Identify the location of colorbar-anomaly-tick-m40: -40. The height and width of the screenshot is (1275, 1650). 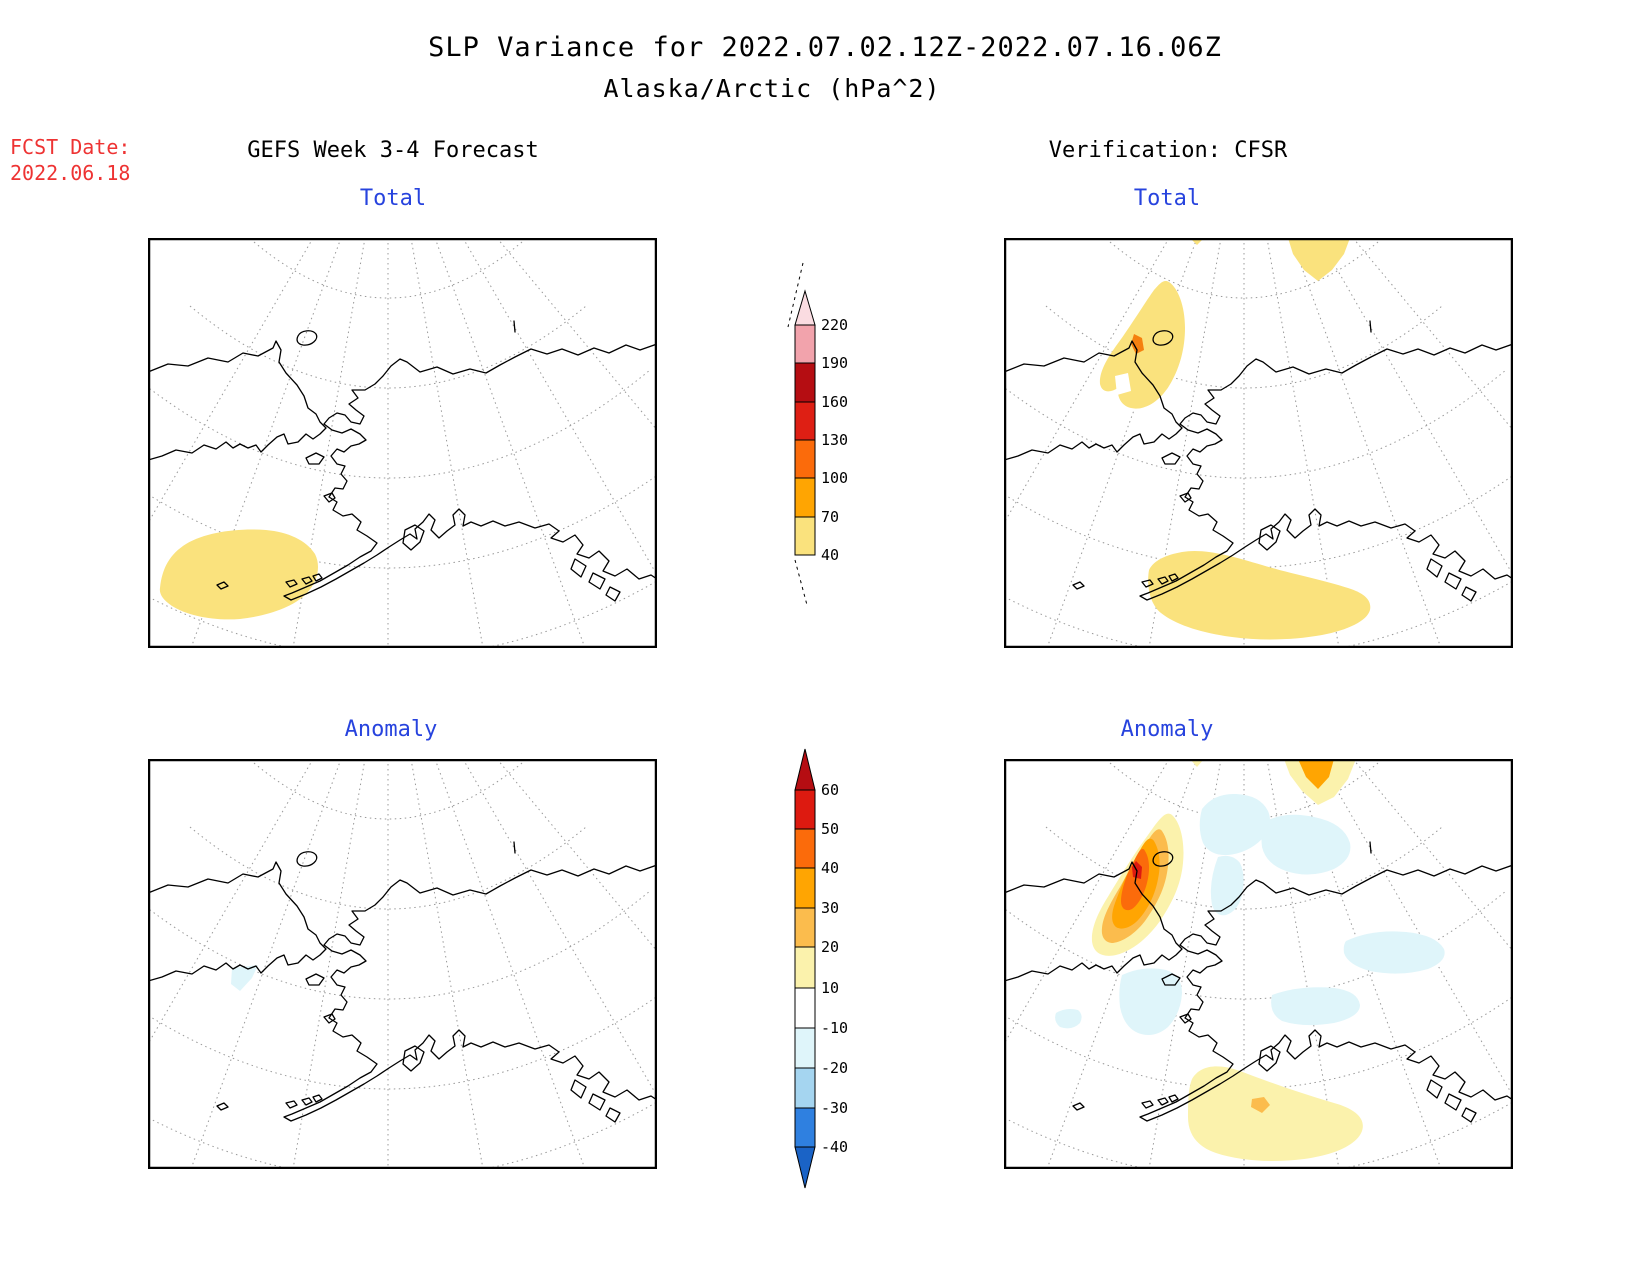
(834, 1147).